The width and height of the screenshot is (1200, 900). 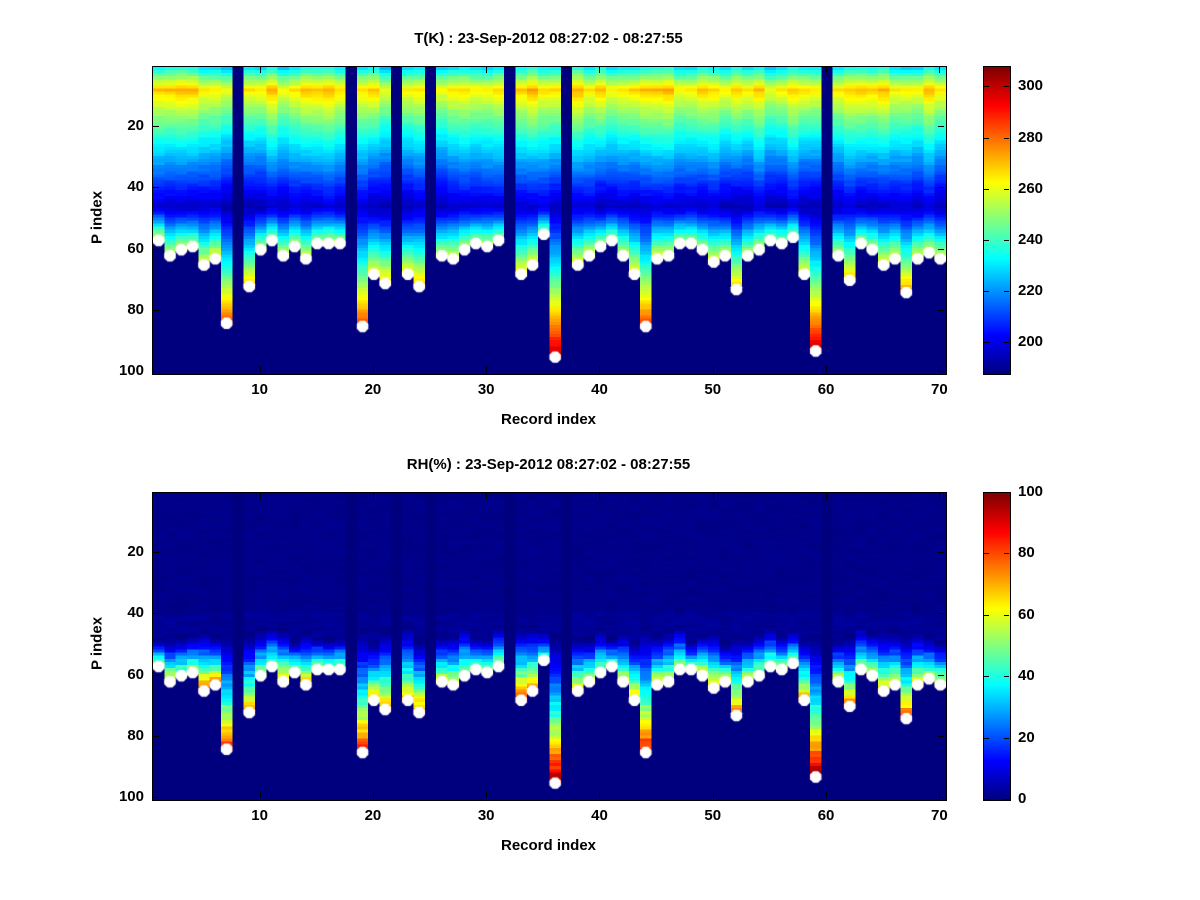 I want to click on colorbar-tick-label: 60, so click(x=1026, y=614).